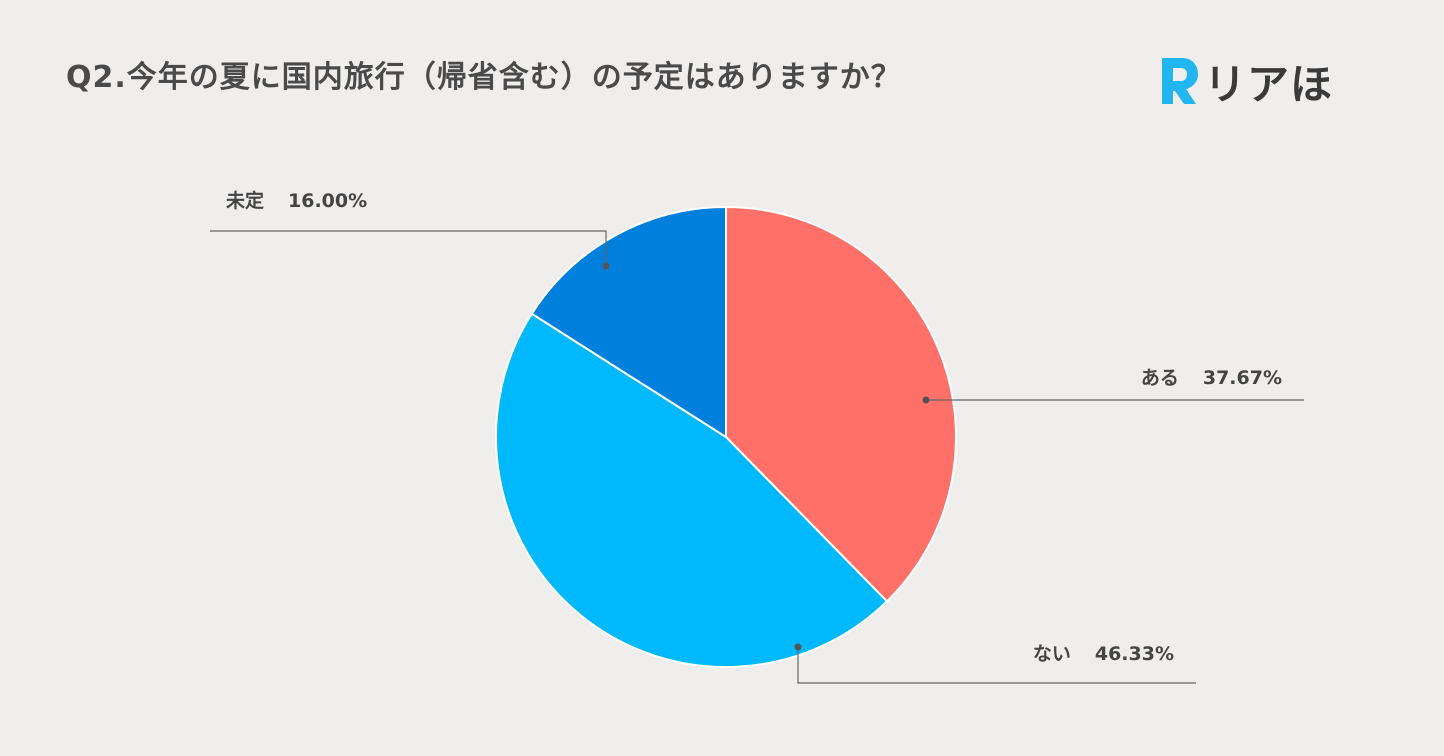  What do you see at coordinates (1180, 81) in the screenshot?
I see `logo-r-mark-icon` at bounding box center [1180, 81].